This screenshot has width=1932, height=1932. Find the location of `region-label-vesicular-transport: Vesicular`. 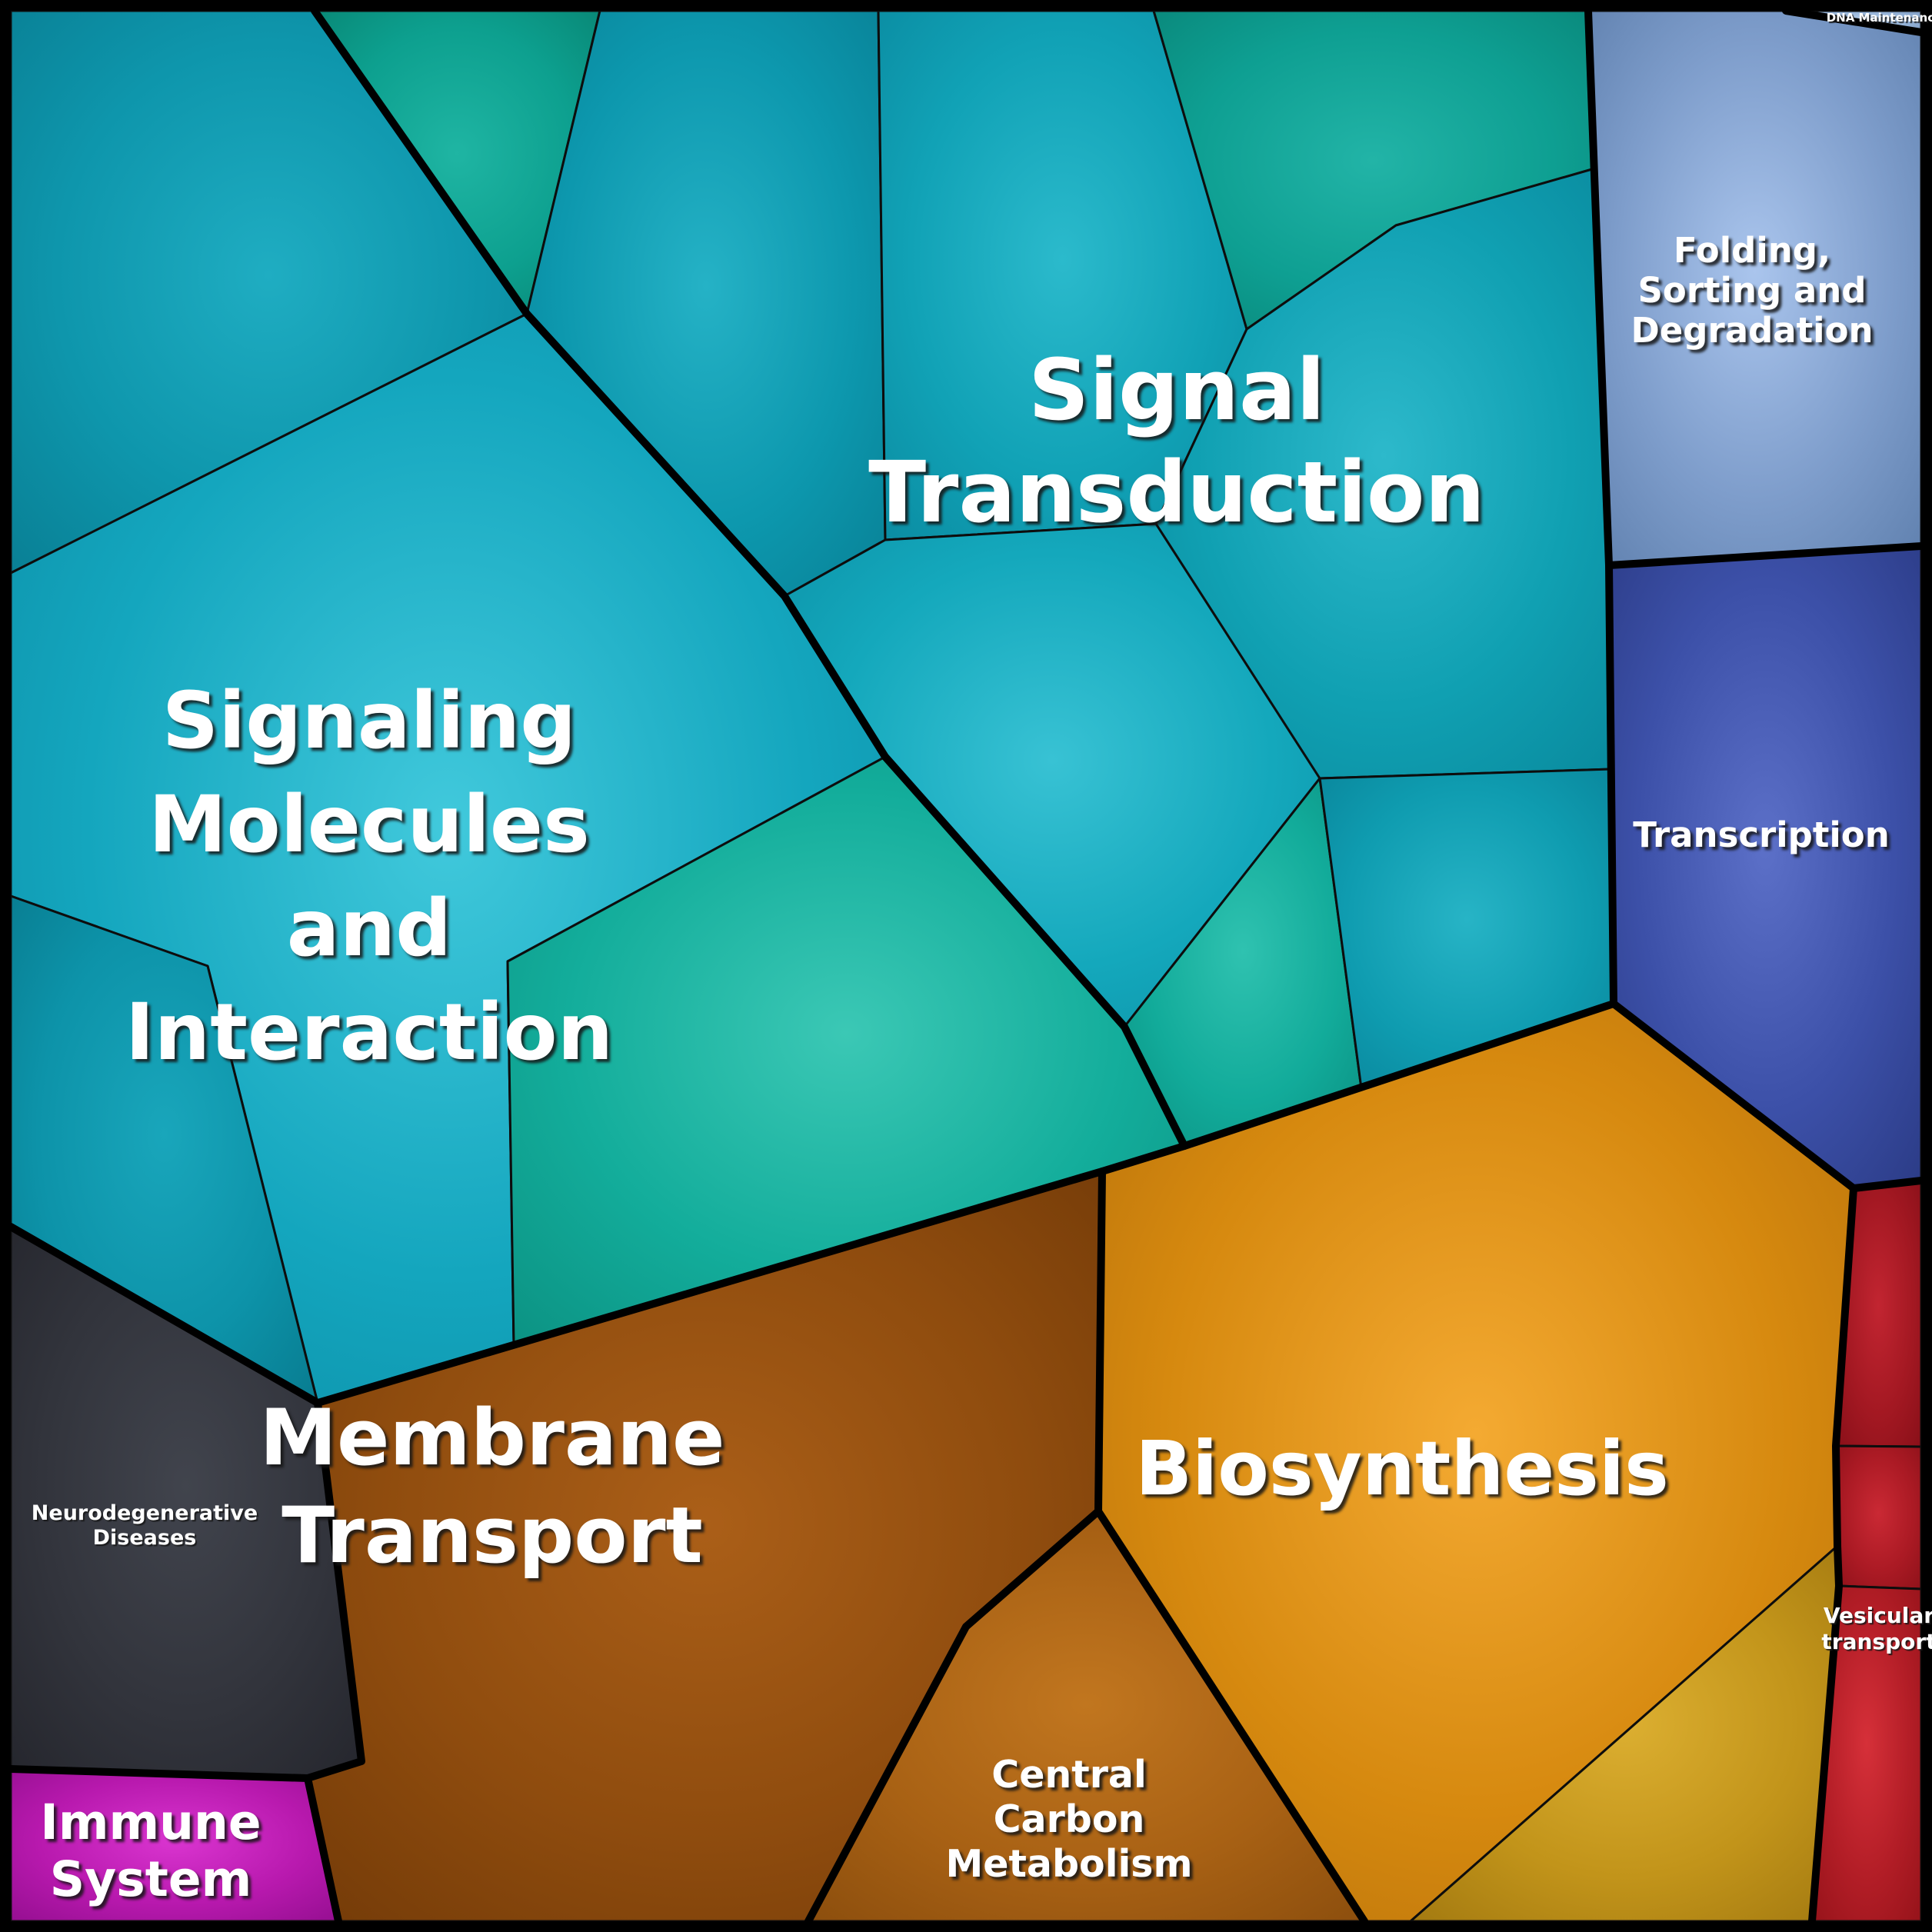

region-label-vesicular-transport: Vesicular is located at coordinates (1878, 1615).